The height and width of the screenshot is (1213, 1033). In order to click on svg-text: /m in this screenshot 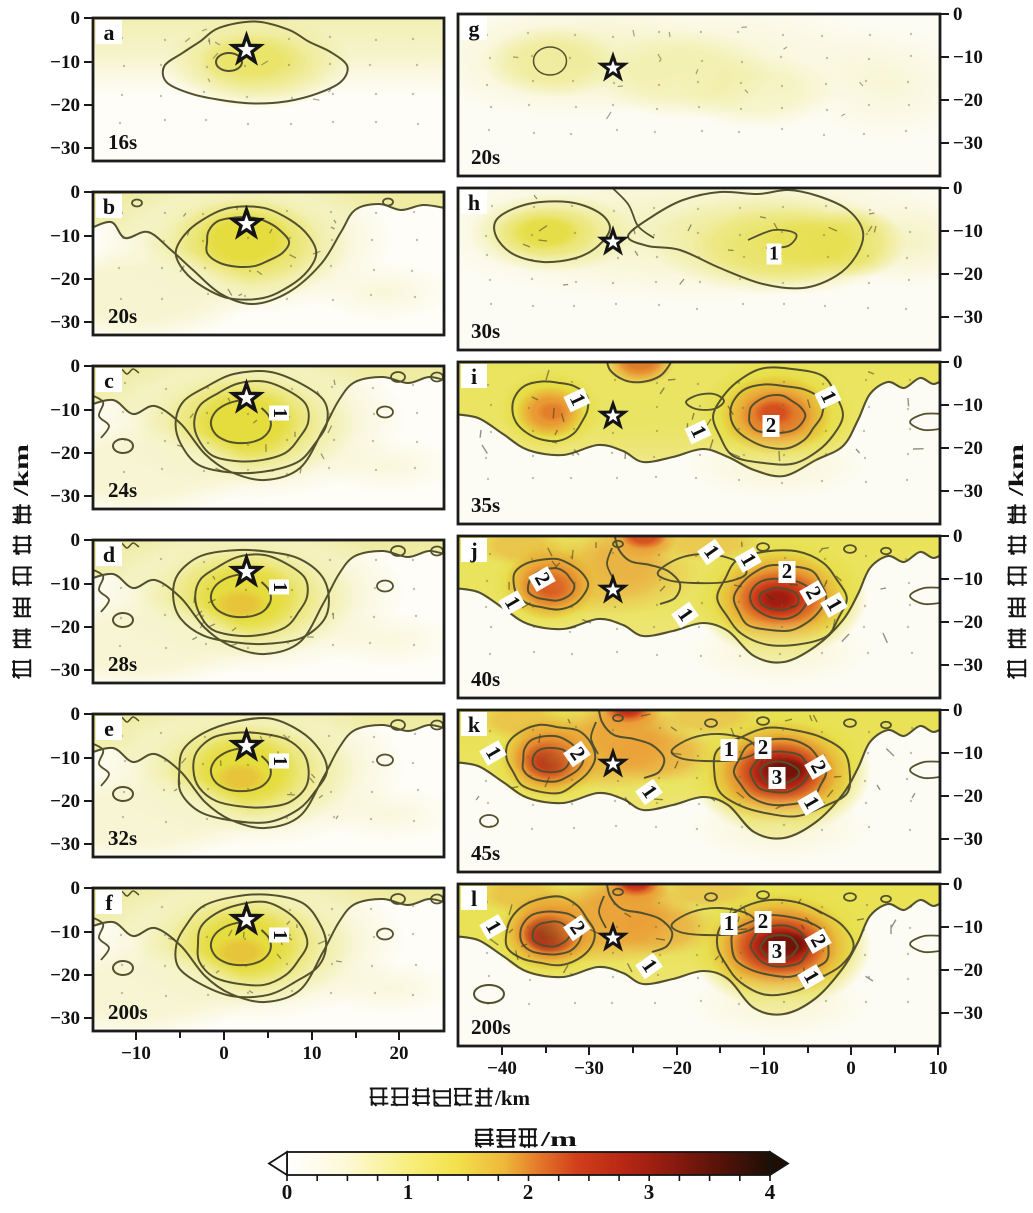, I will do `click(558, 1139)`.